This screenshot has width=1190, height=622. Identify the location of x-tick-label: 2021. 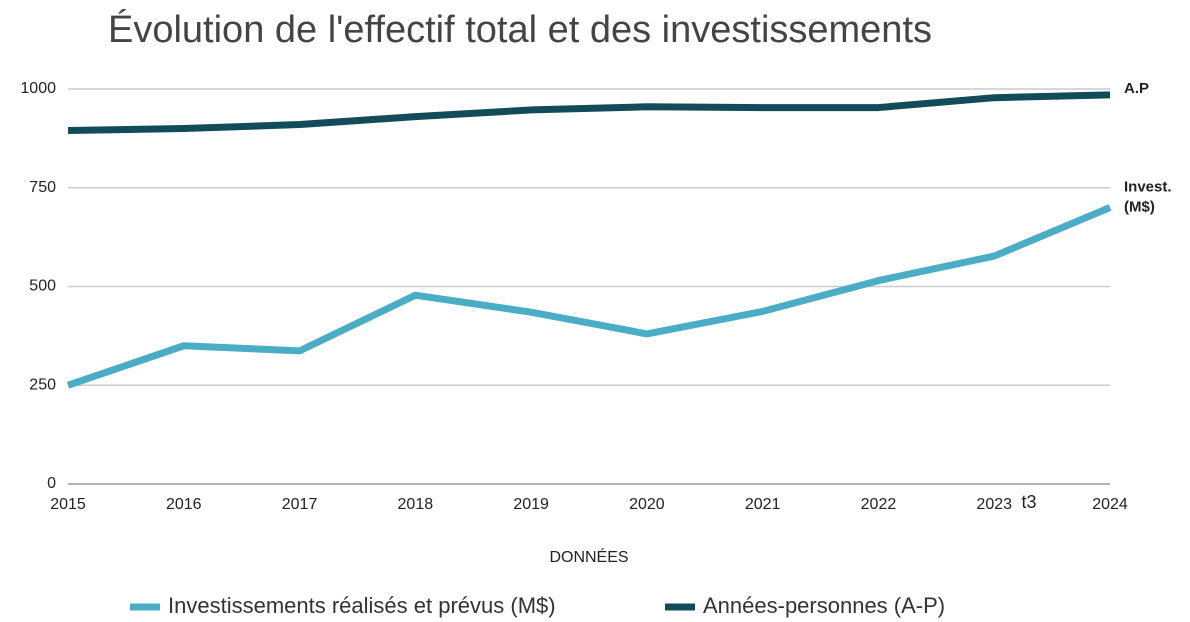
(763, 504).